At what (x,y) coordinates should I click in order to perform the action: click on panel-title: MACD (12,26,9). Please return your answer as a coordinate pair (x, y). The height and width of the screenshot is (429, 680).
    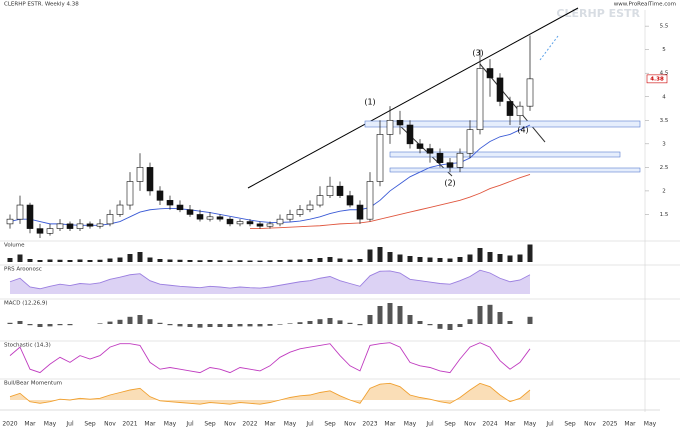
    Looking at the image, I should click on (26, 304).